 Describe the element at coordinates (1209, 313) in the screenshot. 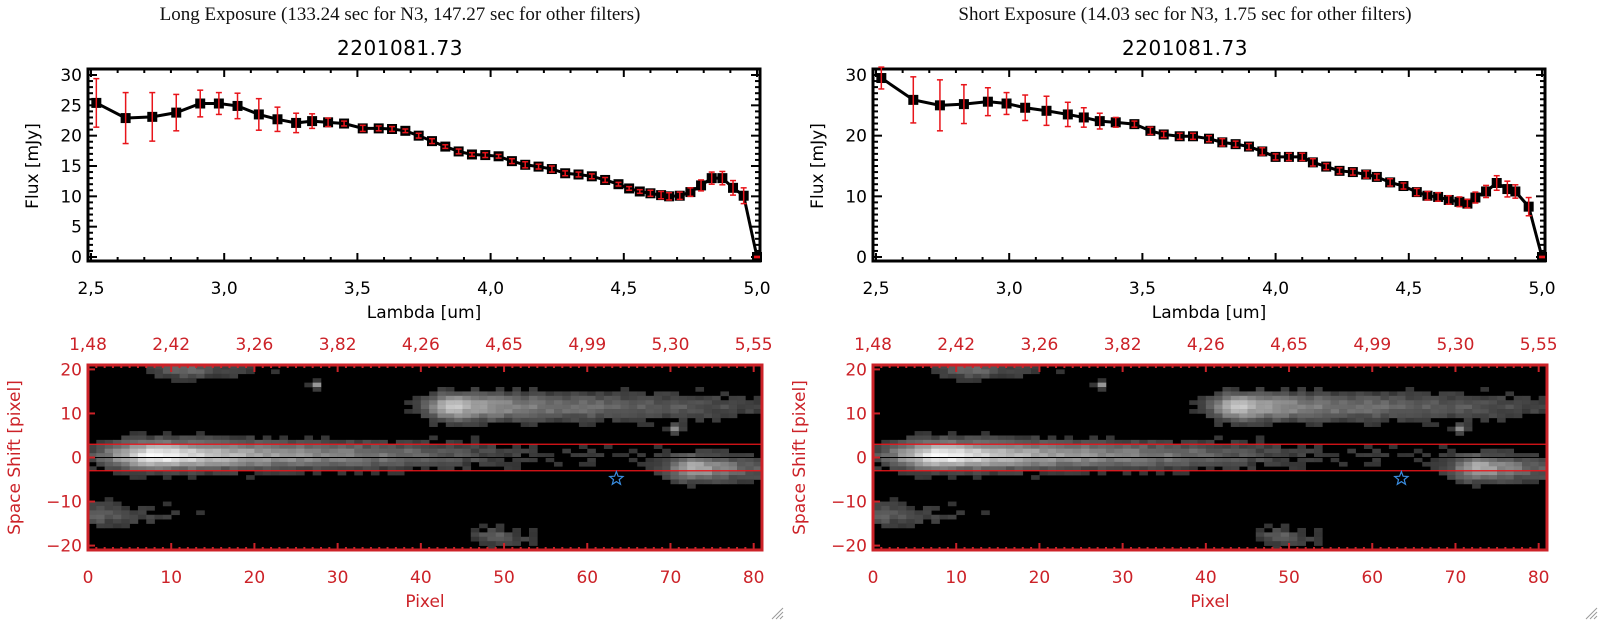

I see `x-axis-label: Lambda [um]` at that location.